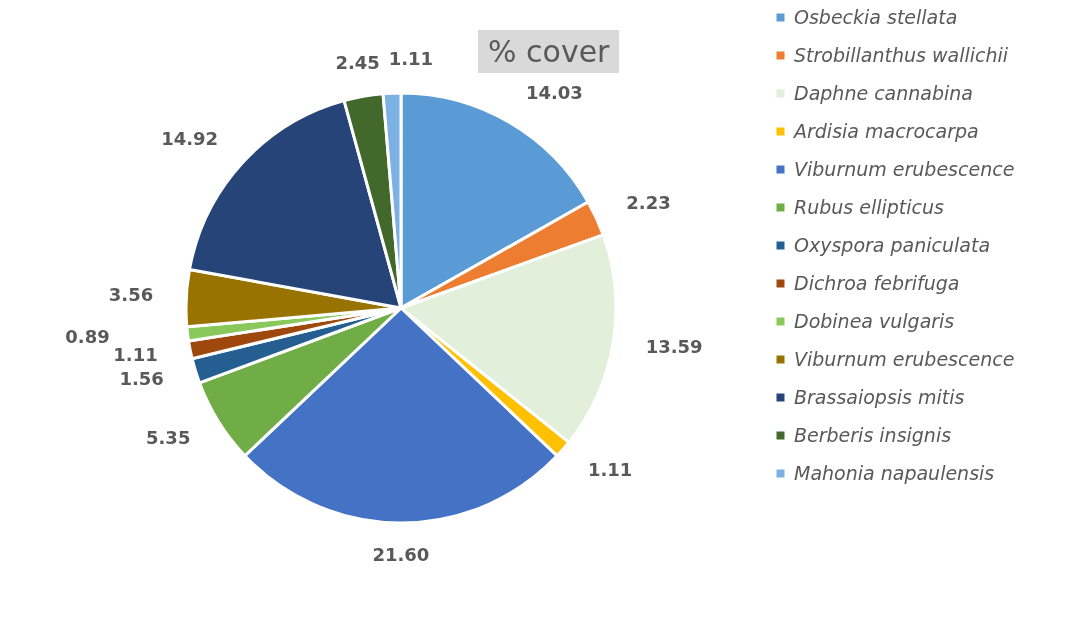  I want to click on legend-label: Strobillanthus wallichii, so click(901, 54).